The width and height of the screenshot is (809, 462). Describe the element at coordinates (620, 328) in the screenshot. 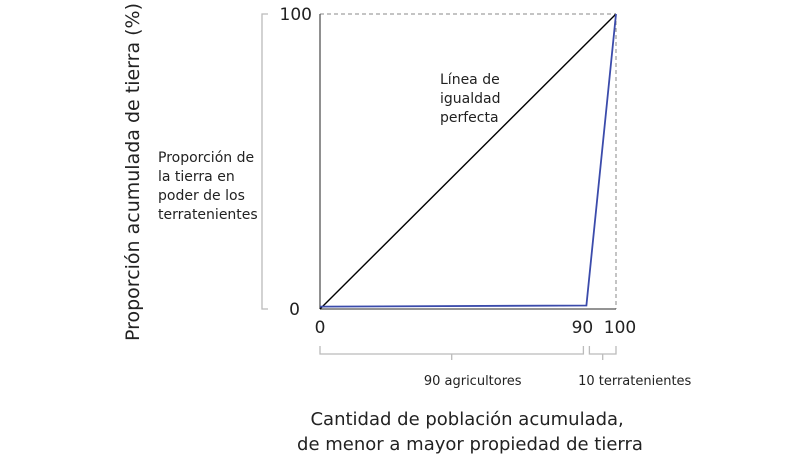

I see `x-tick-label-100: 100` at that location.